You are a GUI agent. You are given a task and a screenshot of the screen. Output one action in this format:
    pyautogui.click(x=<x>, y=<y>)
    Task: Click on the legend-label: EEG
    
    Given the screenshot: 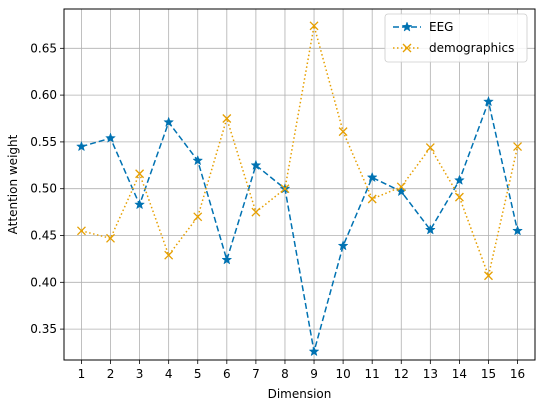 What is the action you would take?
    pyautogui.click(x=441, y=27)
    